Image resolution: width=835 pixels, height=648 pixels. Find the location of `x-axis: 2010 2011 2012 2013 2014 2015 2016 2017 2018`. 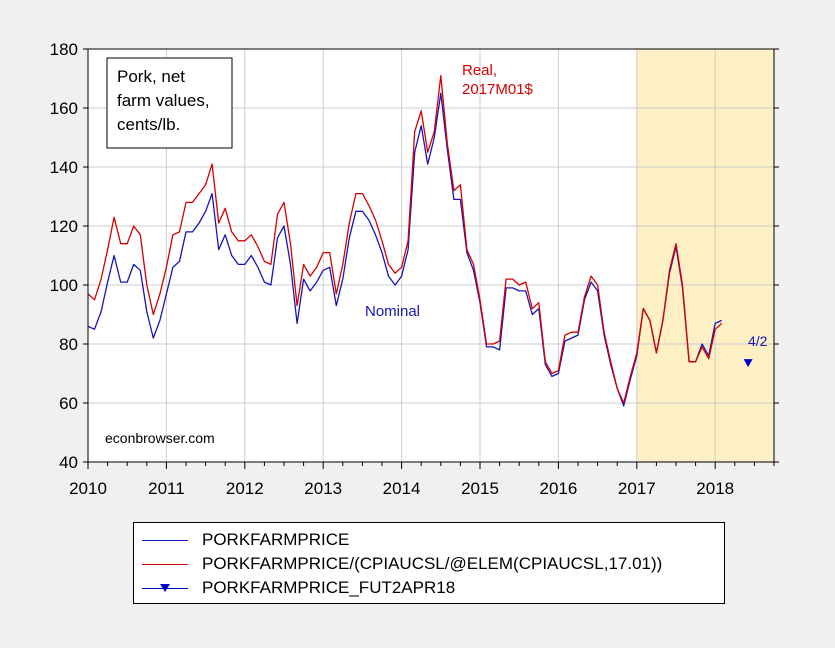

x-axis: 2010 2011 2012 2013 2014 2015 2016 2017 2018 is located at coordinates (422, 480).